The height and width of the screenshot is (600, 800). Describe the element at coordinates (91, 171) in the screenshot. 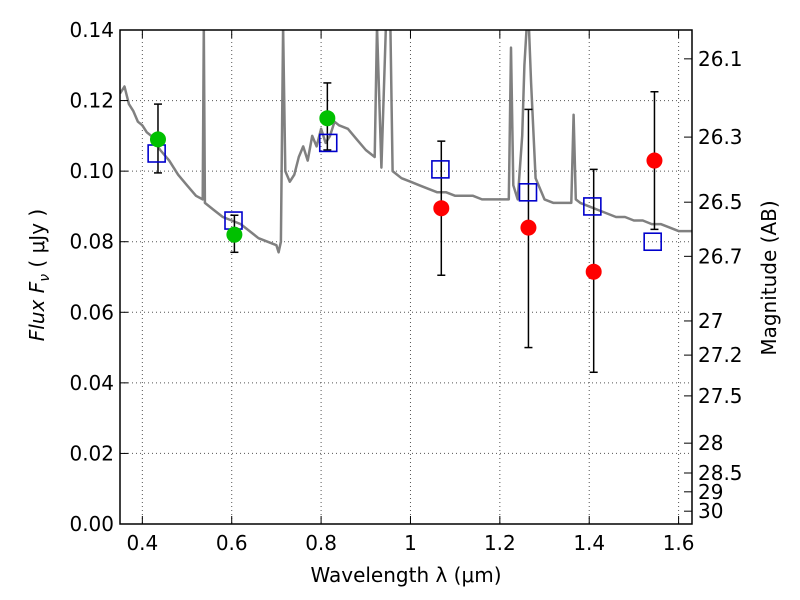

I see `y-tick-label: 0.10` at that location.